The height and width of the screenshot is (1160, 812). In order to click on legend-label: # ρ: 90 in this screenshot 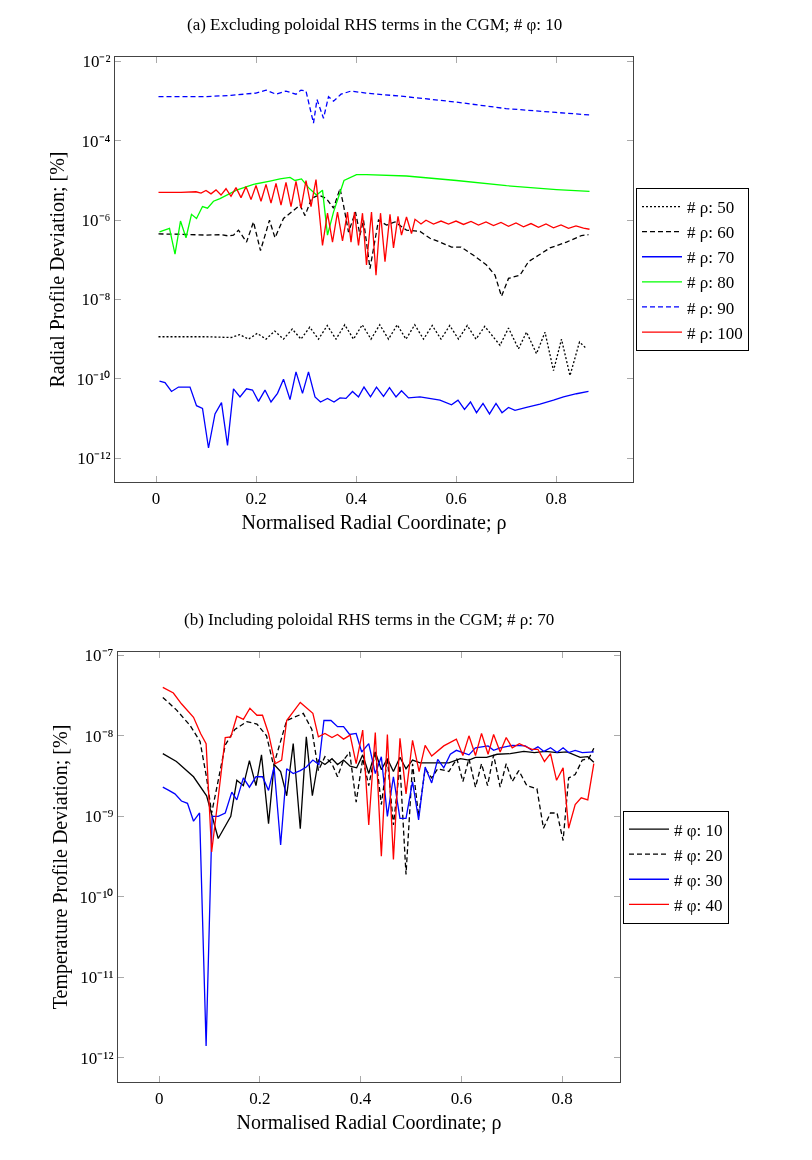, I will do `click(711, 308)`.